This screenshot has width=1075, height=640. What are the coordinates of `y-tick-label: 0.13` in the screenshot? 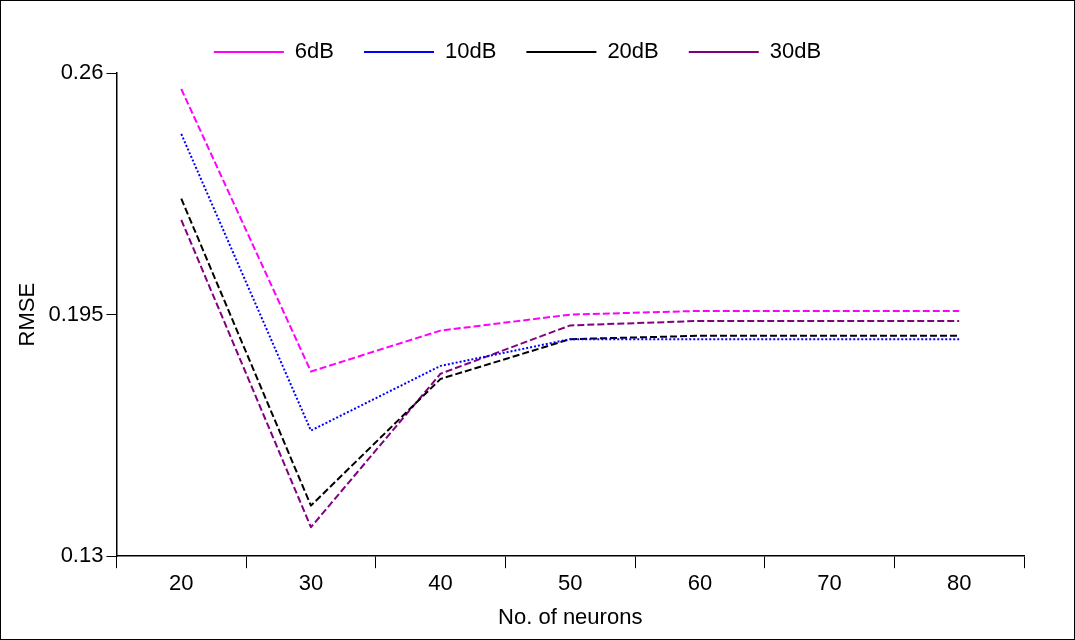 It's located at (82, 555).